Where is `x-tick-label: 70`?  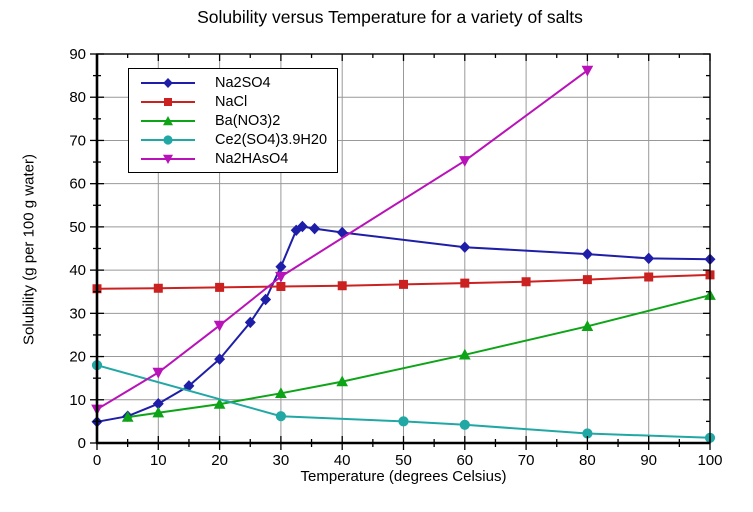
x-tick-label: 70 is located at coordinates (526, 460).